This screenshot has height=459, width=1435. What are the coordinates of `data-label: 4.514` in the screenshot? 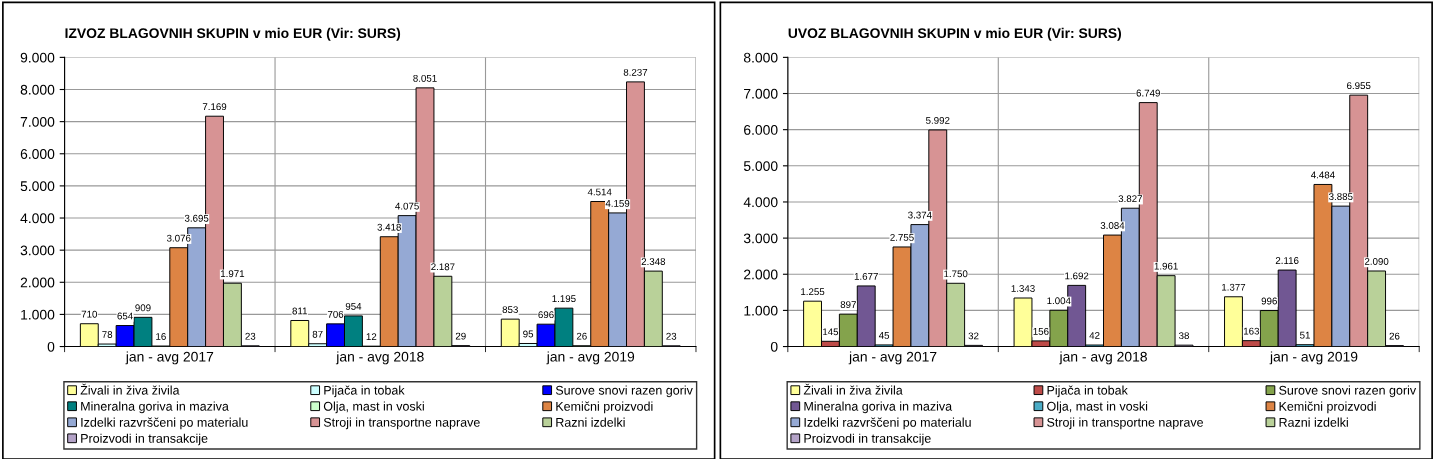 It's located at (599, 192).